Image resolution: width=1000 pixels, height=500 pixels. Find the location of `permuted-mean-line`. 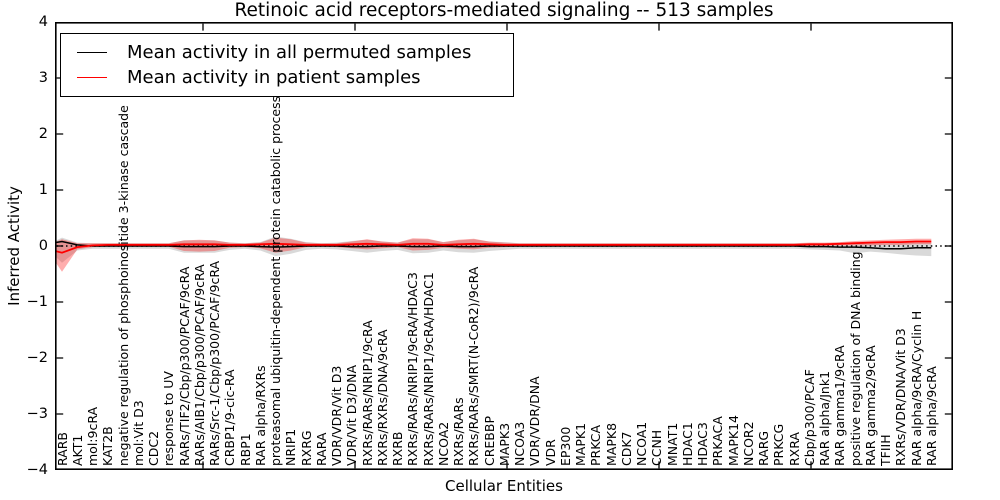

permuted-mean-line is located at coordinates (493, 245).